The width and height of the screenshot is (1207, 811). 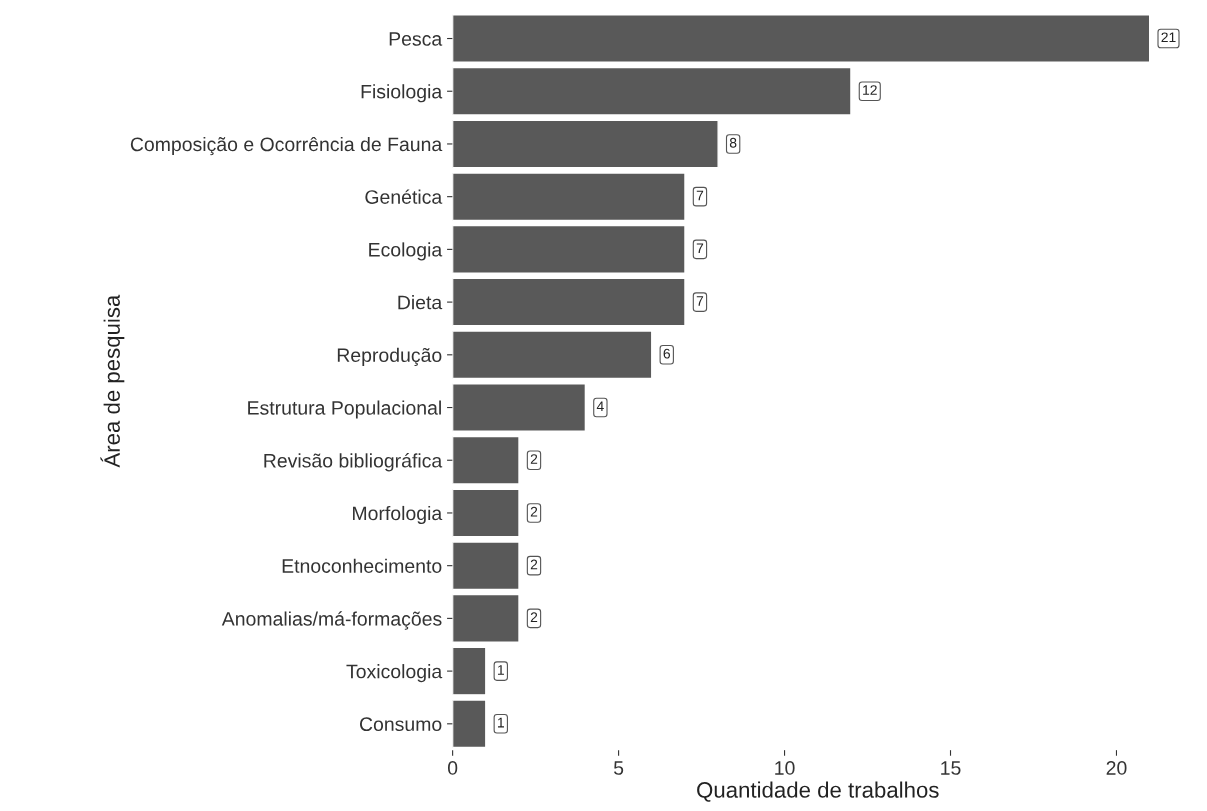 What do you see at coordinates (733, 142) in the screenshot?
I see `data-label: 8` at bounding box center [733, 142].